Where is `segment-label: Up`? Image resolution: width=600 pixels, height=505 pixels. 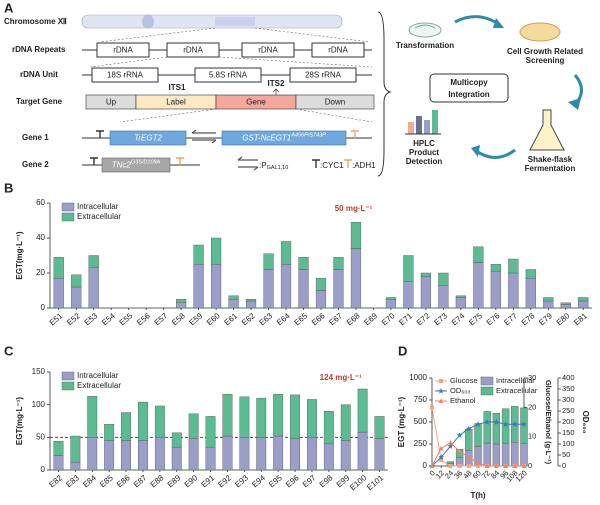
segment-label: Up is located at coordinates (111, 102).